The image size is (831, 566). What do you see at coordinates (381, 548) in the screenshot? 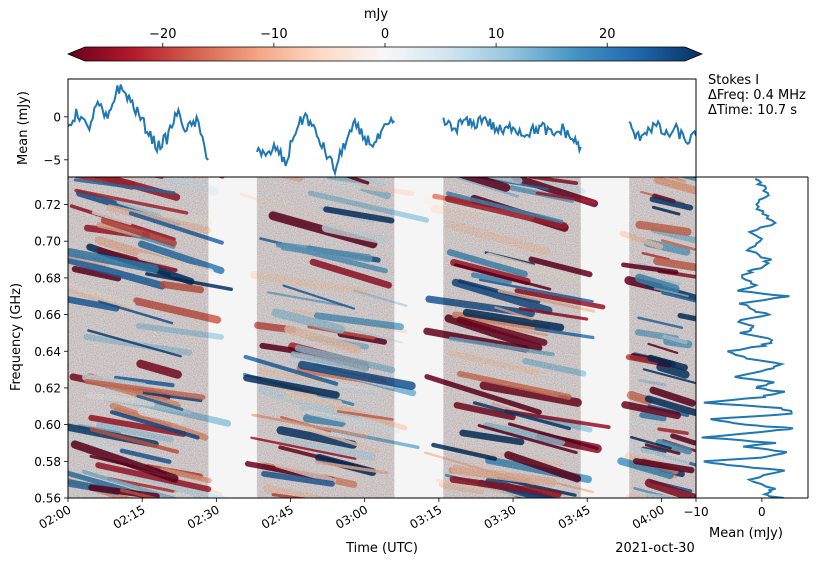
I see `spectrogram-xlabel: Time (UTC)` at bounding box center [381, 548].